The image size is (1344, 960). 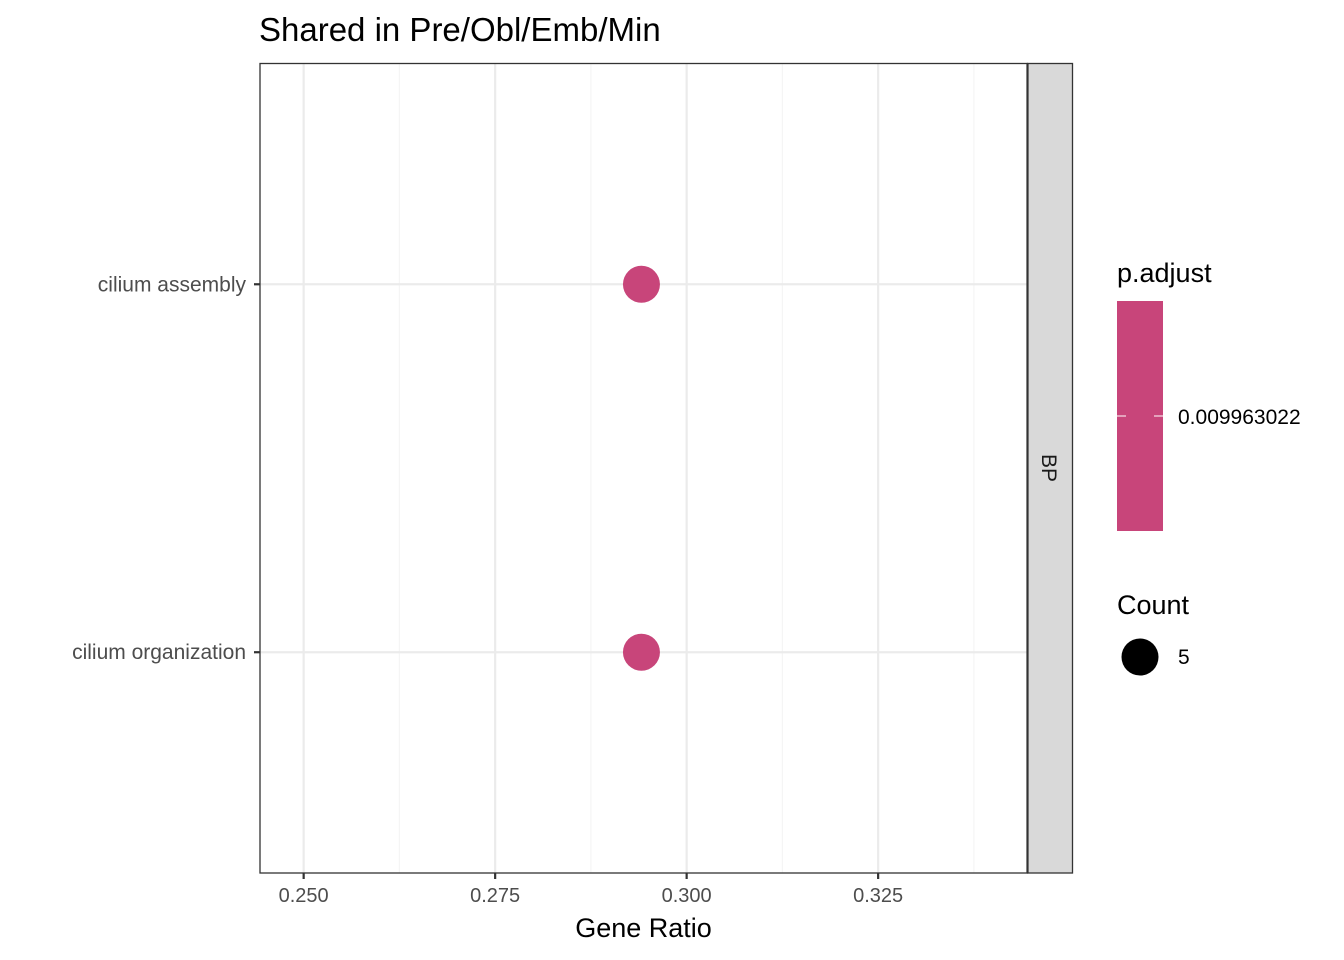 I want to click on y-tick-label: cilium organization, so click(x=159, y=652).